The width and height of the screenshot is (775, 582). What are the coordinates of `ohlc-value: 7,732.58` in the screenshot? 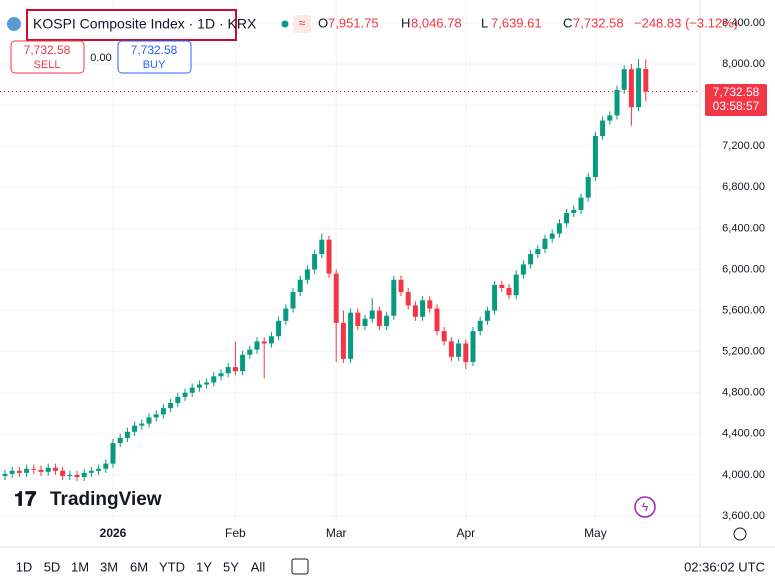 It's located at (598, 22).